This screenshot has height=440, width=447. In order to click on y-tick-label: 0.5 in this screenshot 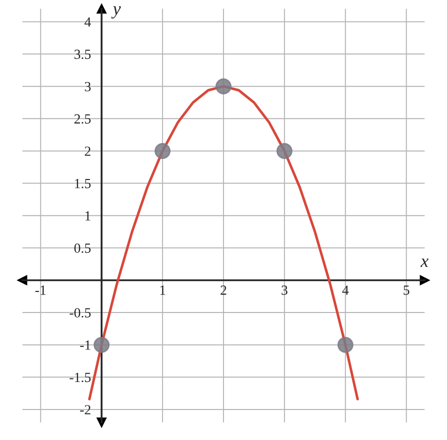, I will do `click(82, 248)`.